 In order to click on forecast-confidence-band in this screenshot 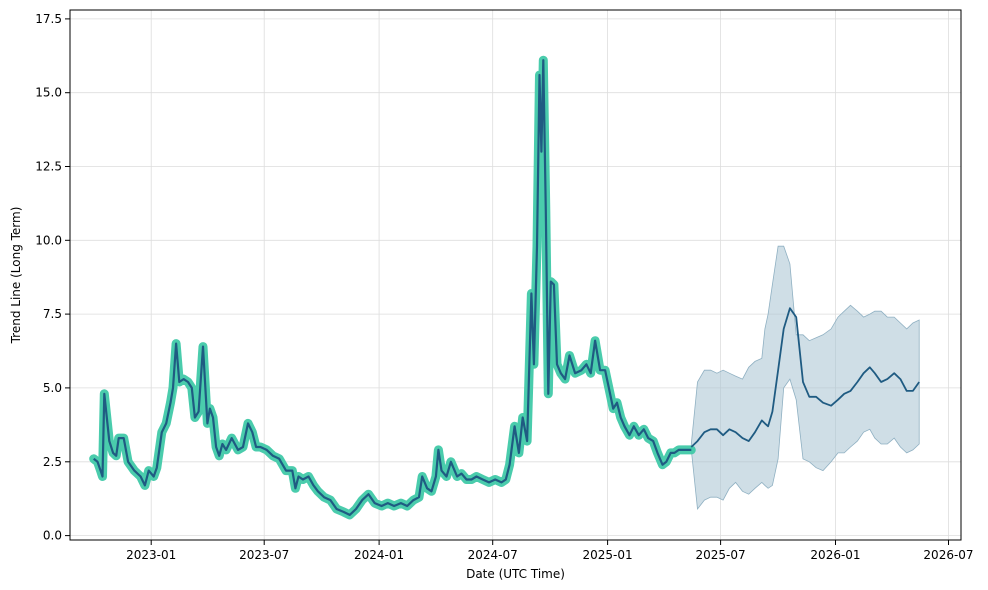, I will do `click(805, 378)`.